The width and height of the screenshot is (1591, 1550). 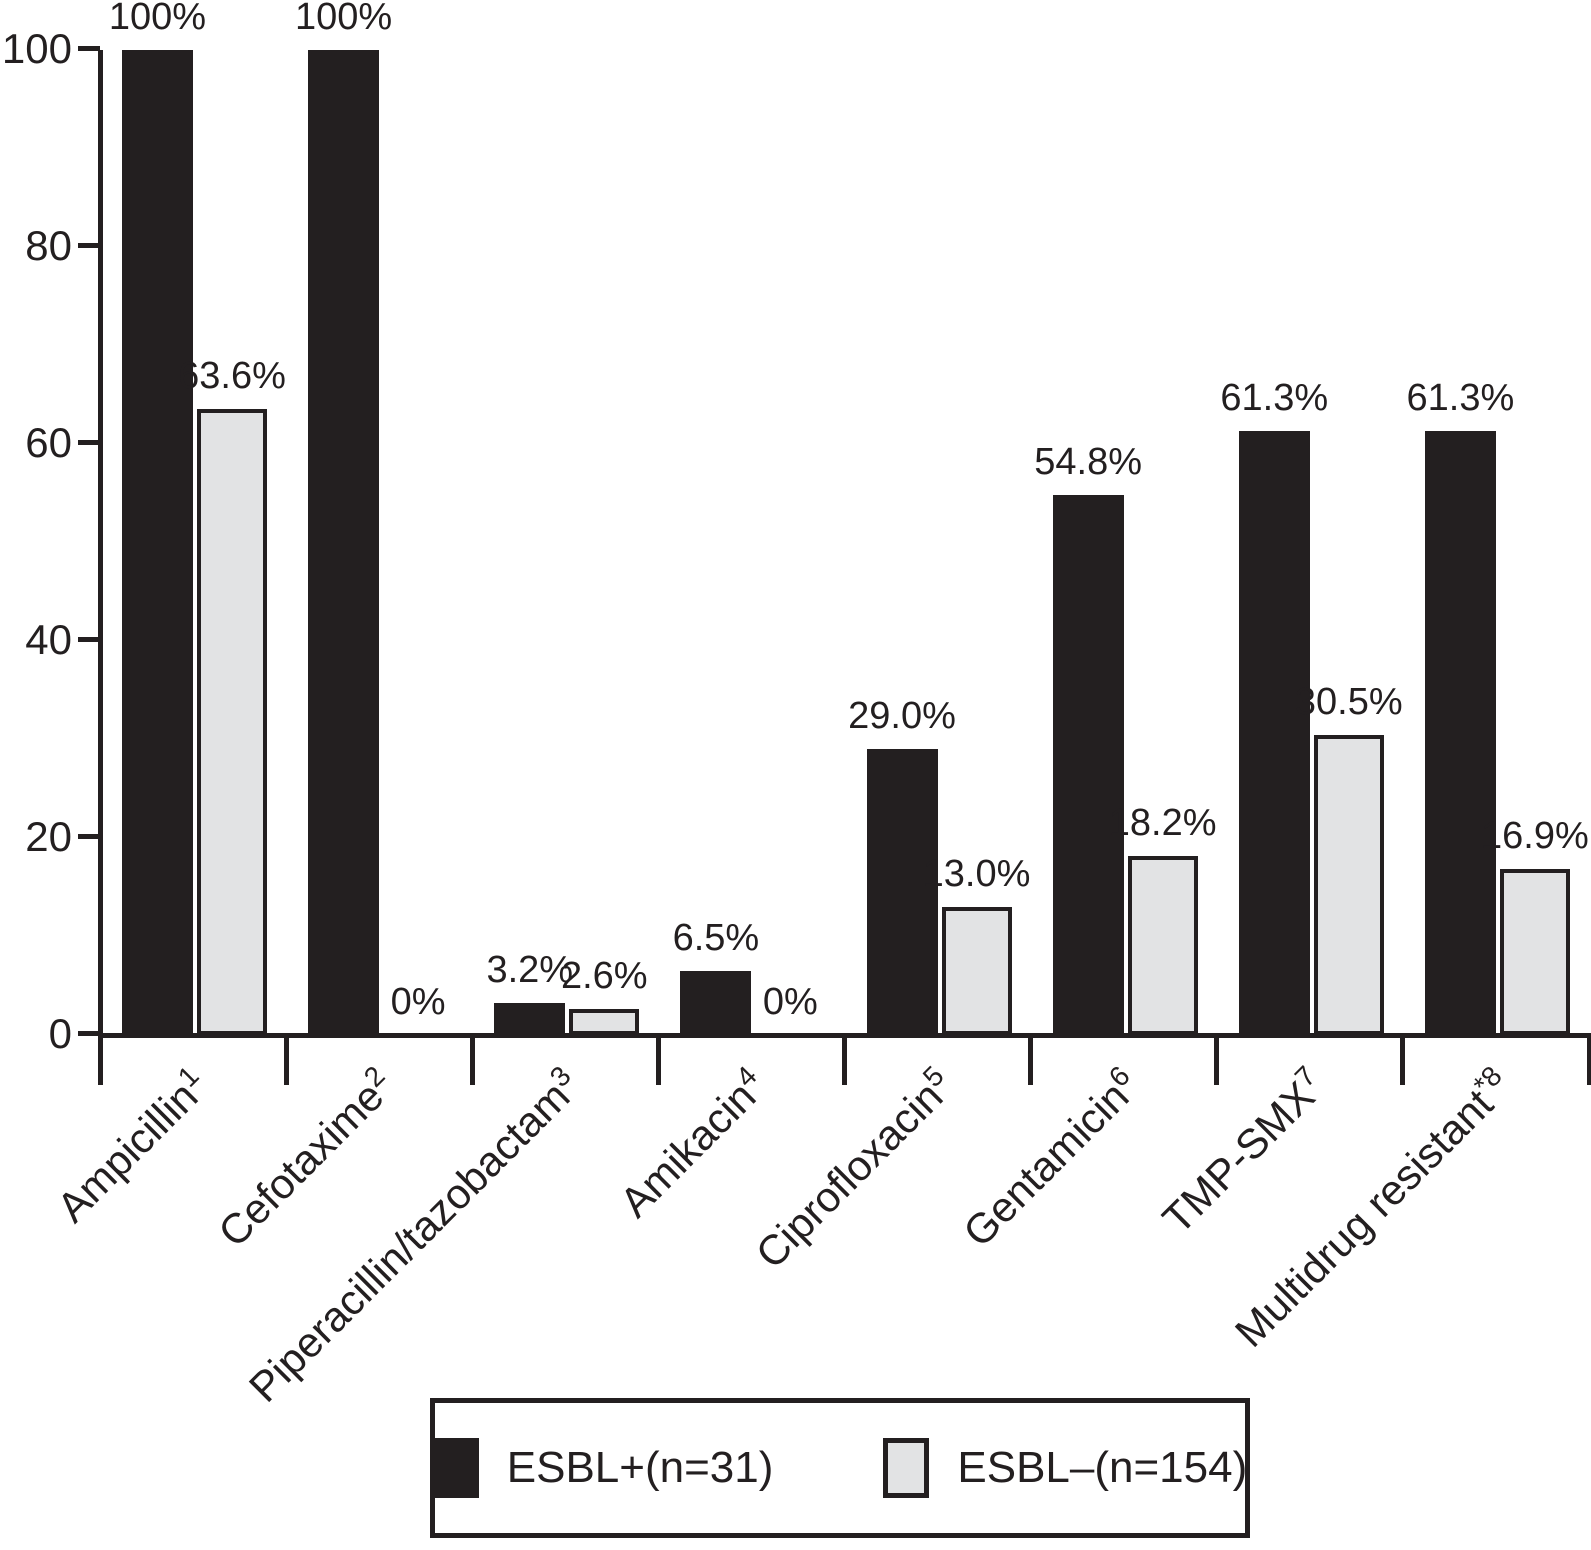 What do you see at coordinates (1535, 835) in the screenshot?
I see `value-label: 16.9%` at bounding box center [1535, 835].